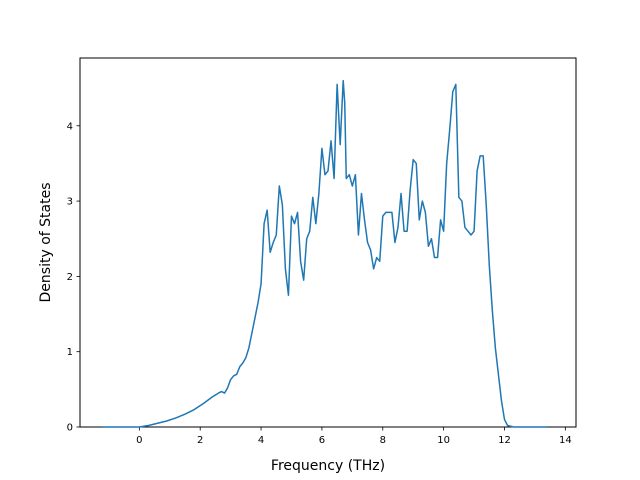 This screenshot has width=640, height=480. What do you see at coordinates (70, 428) in the screenshot?
I see `y-tick-label: 0` at bounding box center [70, 428].